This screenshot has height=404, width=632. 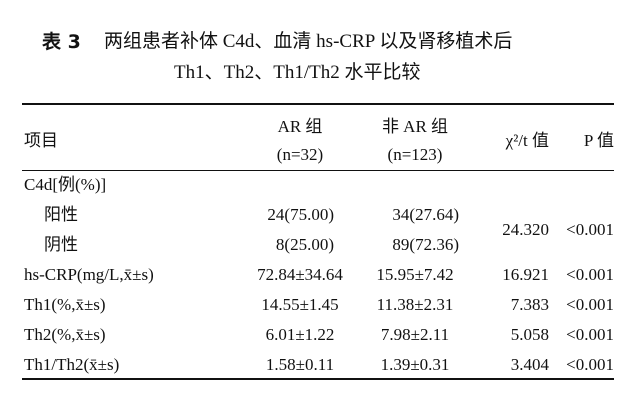 I want to click on row-label: Th1/Th2(x̄±s), so click(x=72, y=364).